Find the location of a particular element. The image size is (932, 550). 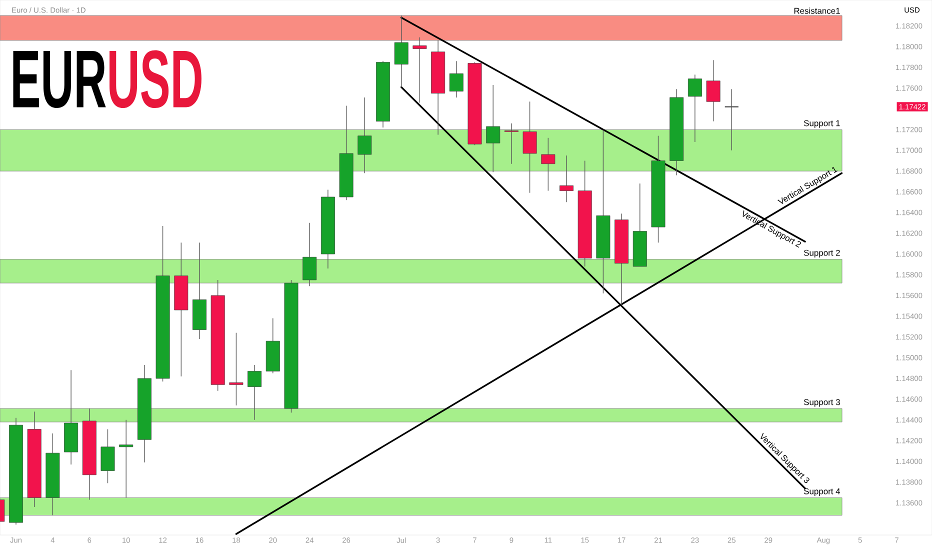

annotation: USD is located at coordinates (156, 79).